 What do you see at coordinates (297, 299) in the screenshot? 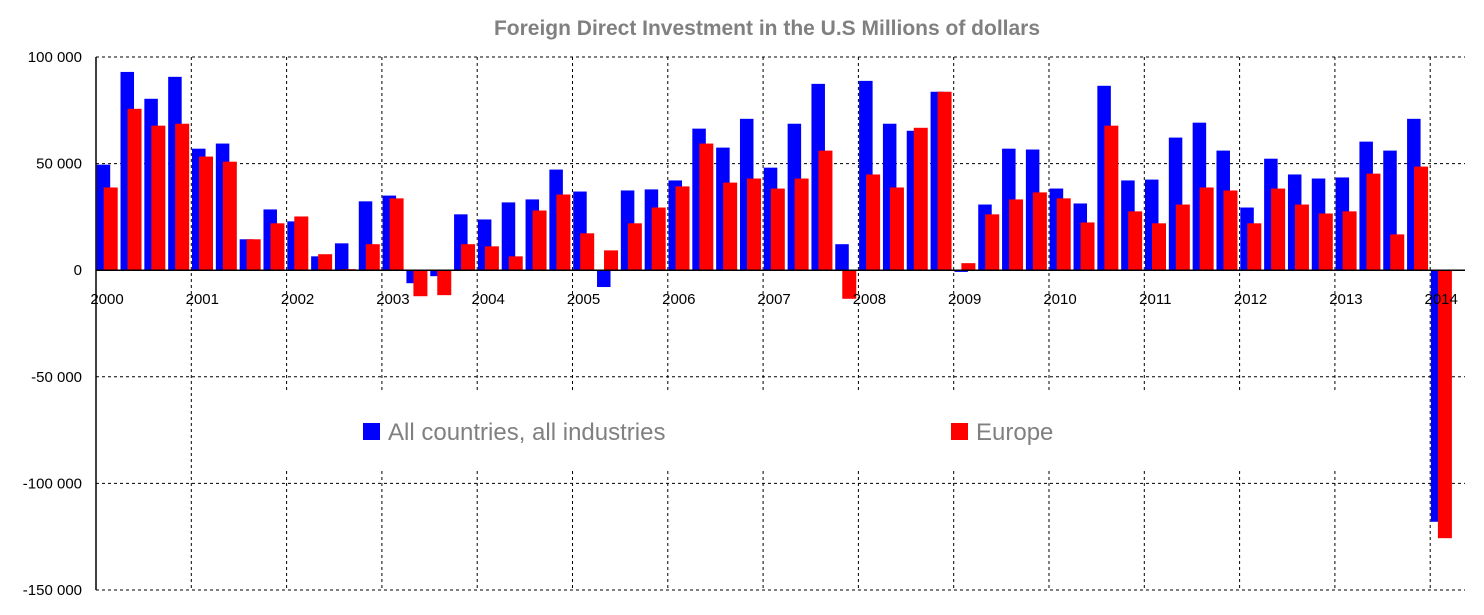
I see `x-tick-label: 2002` at bounding box center [297, 299].